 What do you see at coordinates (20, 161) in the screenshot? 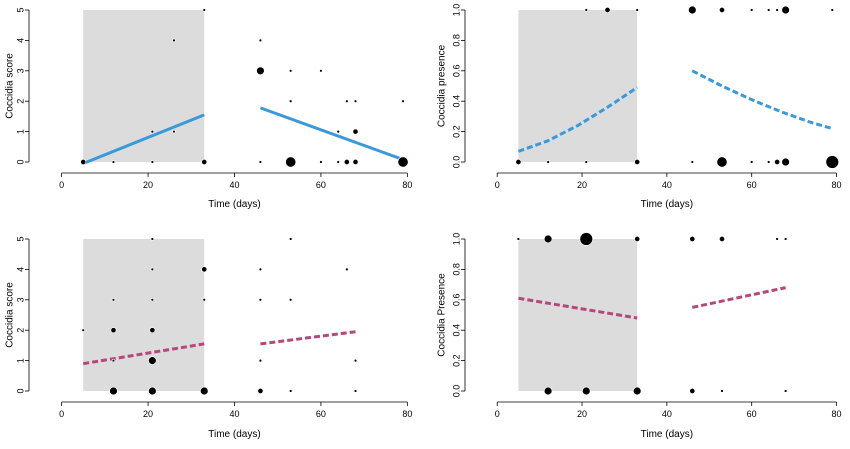
I see `y-tick-label: 0` at bounding box center [20, 161].